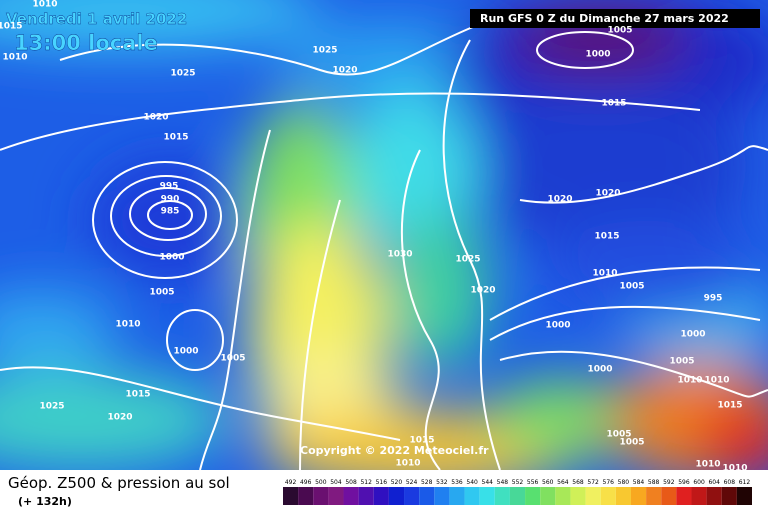 Image resolution: width=768 pixels, height=512 pixels. I want to click on legend-tick: 512, so click(366, 482).